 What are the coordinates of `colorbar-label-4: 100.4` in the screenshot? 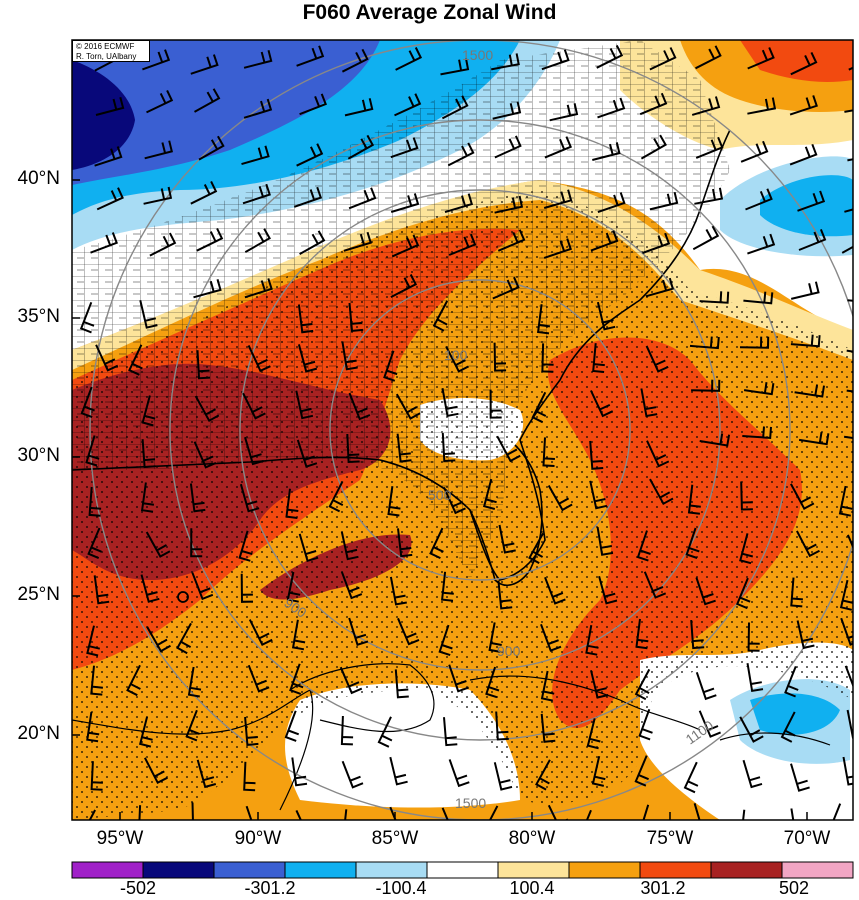 It's located at (532, 888).